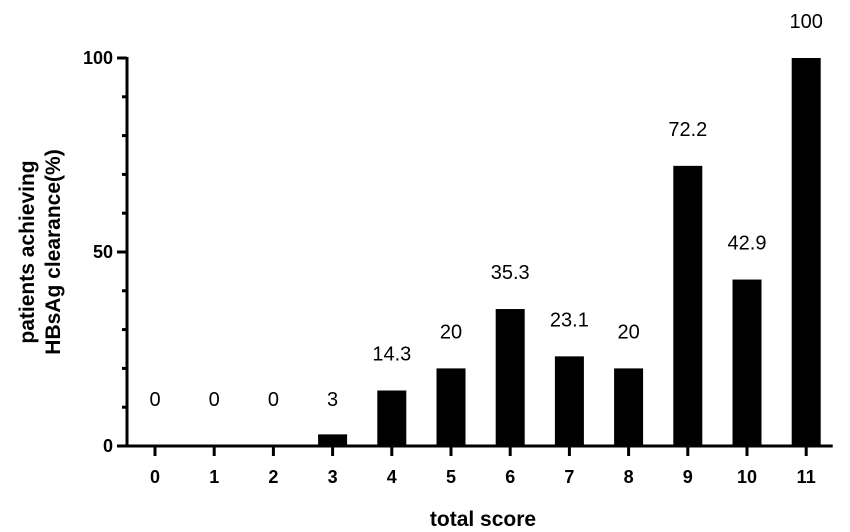 The image size is (850, 532). What do you see at coordinates (510, 477) in the screenshot?
I see `x-tick-label-6: 6` at bounding box center [510, 477].